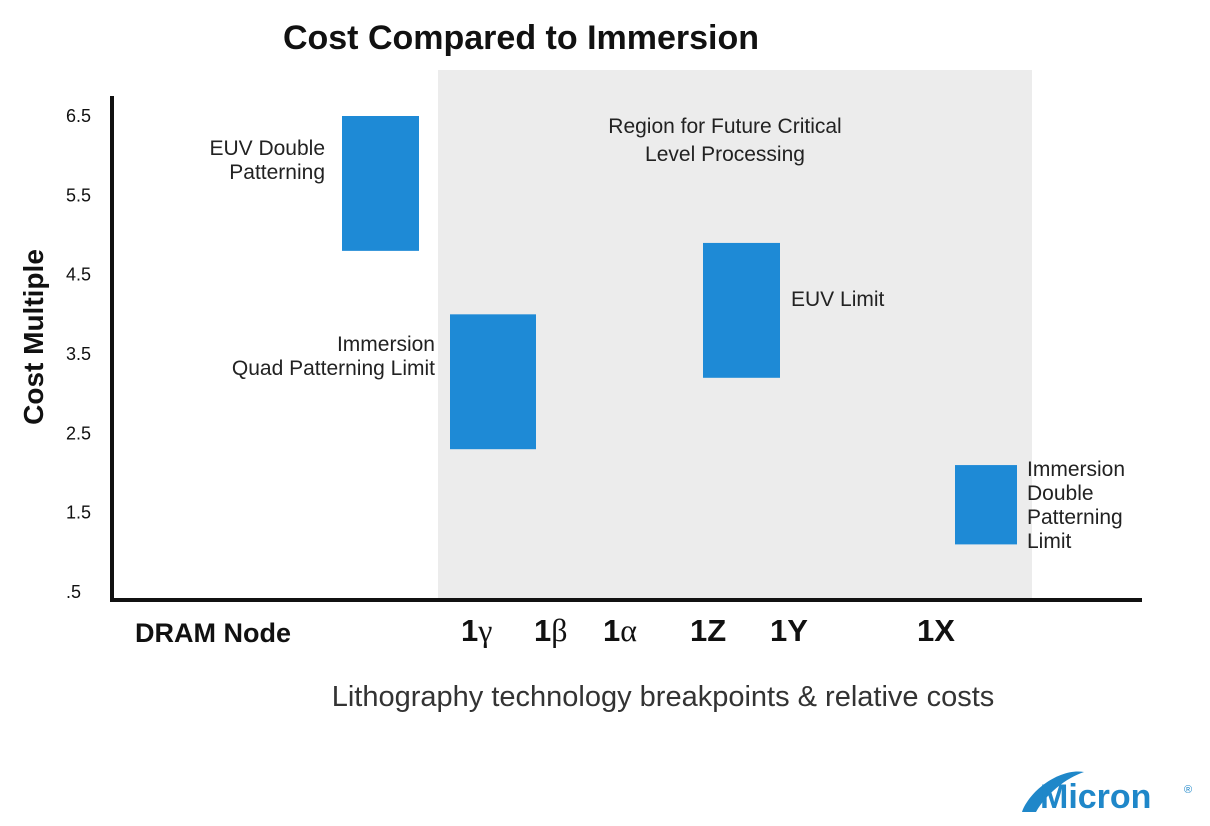  I want to click on label-immersion-double-3: Patterning, so click(1075, 517).